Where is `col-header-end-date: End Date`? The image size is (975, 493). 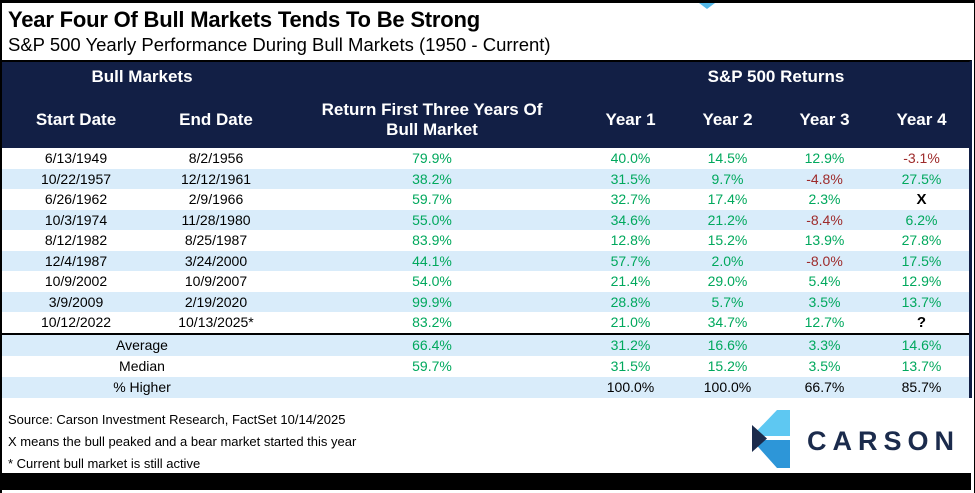
col-header-end-date: End Date is located at coordinates (216, 120).